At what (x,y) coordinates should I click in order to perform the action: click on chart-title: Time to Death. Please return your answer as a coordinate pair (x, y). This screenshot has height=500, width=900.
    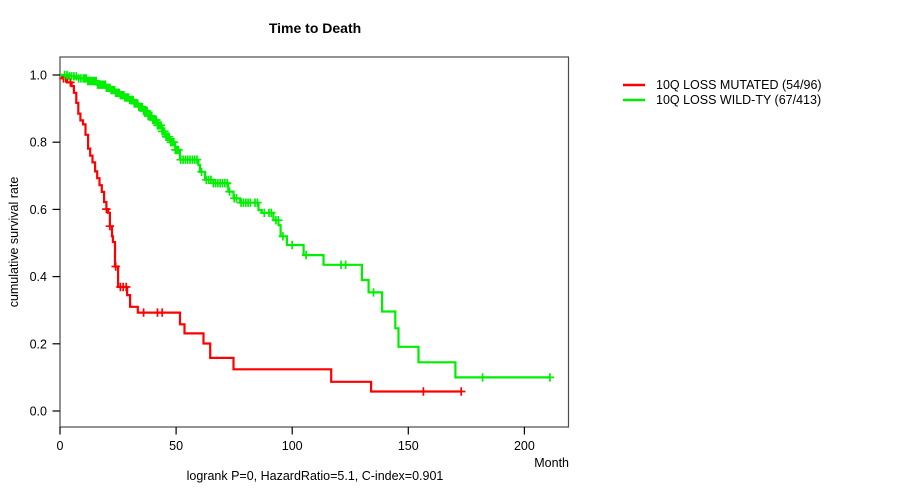
    Looking at the image, I should click on (315, 28).